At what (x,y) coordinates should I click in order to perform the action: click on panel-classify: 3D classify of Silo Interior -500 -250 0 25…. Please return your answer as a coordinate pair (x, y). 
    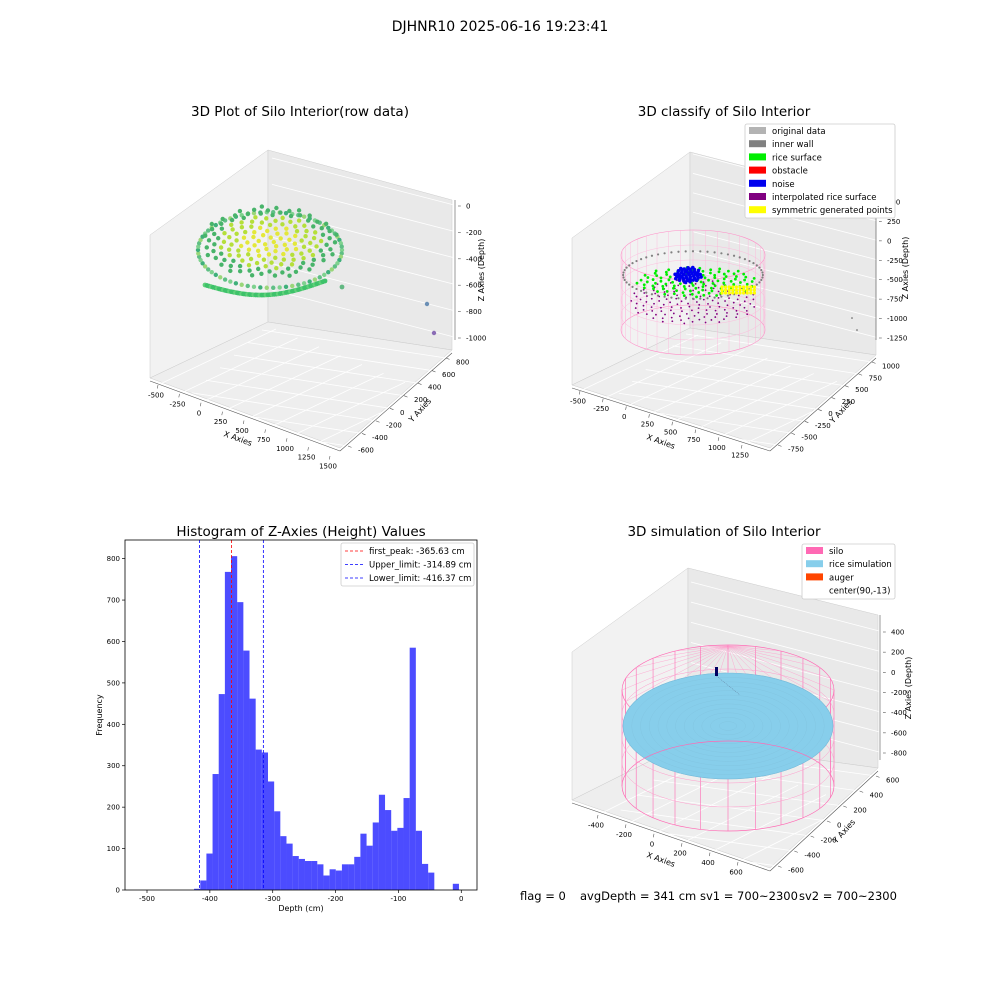
    Looking at the image, I should click on (740, 282).